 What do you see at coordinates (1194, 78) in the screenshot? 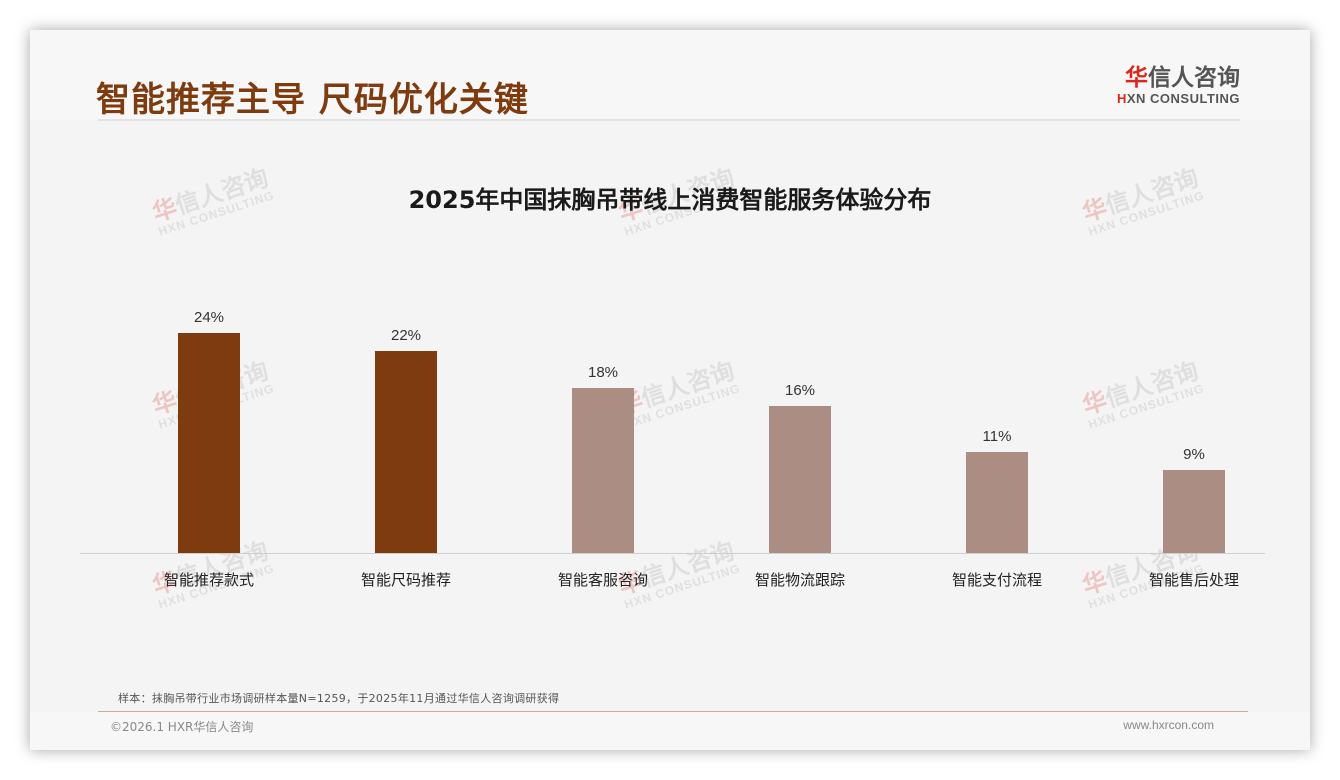
I see `logo-cn-text: 信人咨询` at bounding box center [1194, 78].